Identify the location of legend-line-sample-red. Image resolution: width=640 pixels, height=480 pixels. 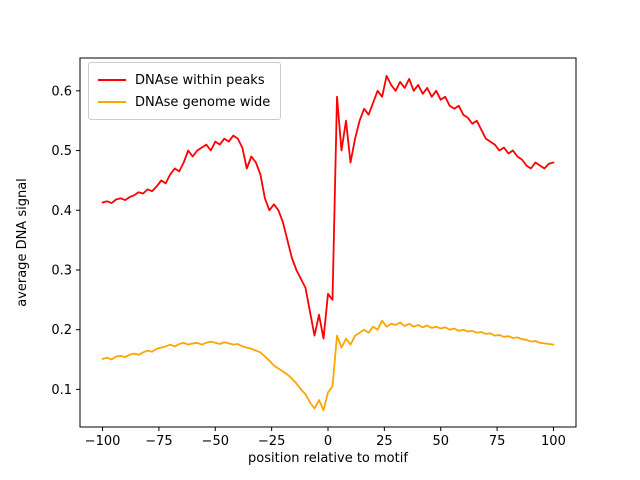
(112, 80).